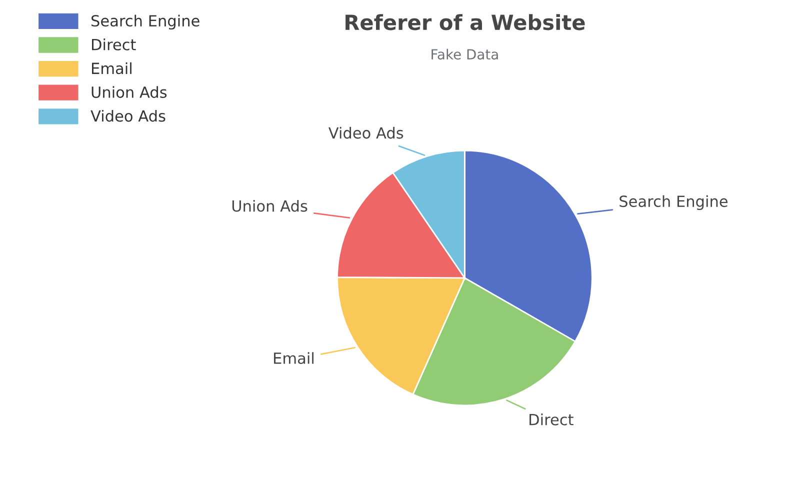 This screenshot has height=483, width=811. What do you see at coordinates (366, 132) in the screenshot?
I see `slice-label: Video Ads` at bounding box center [366, 132].